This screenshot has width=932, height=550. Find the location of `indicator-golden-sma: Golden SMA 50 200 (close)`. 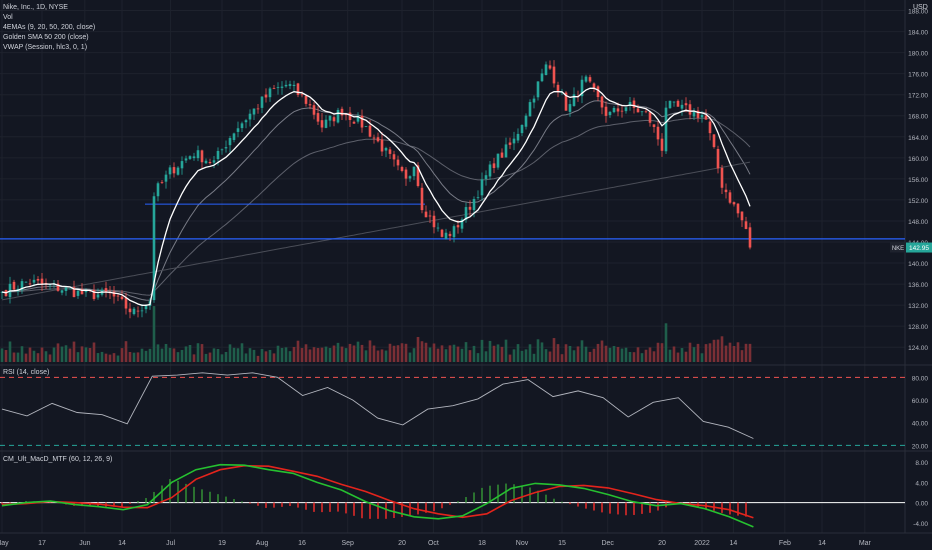

indicator-golden-sma: Golden SMA 50 200 (close) is located at coordinates (46, 37).